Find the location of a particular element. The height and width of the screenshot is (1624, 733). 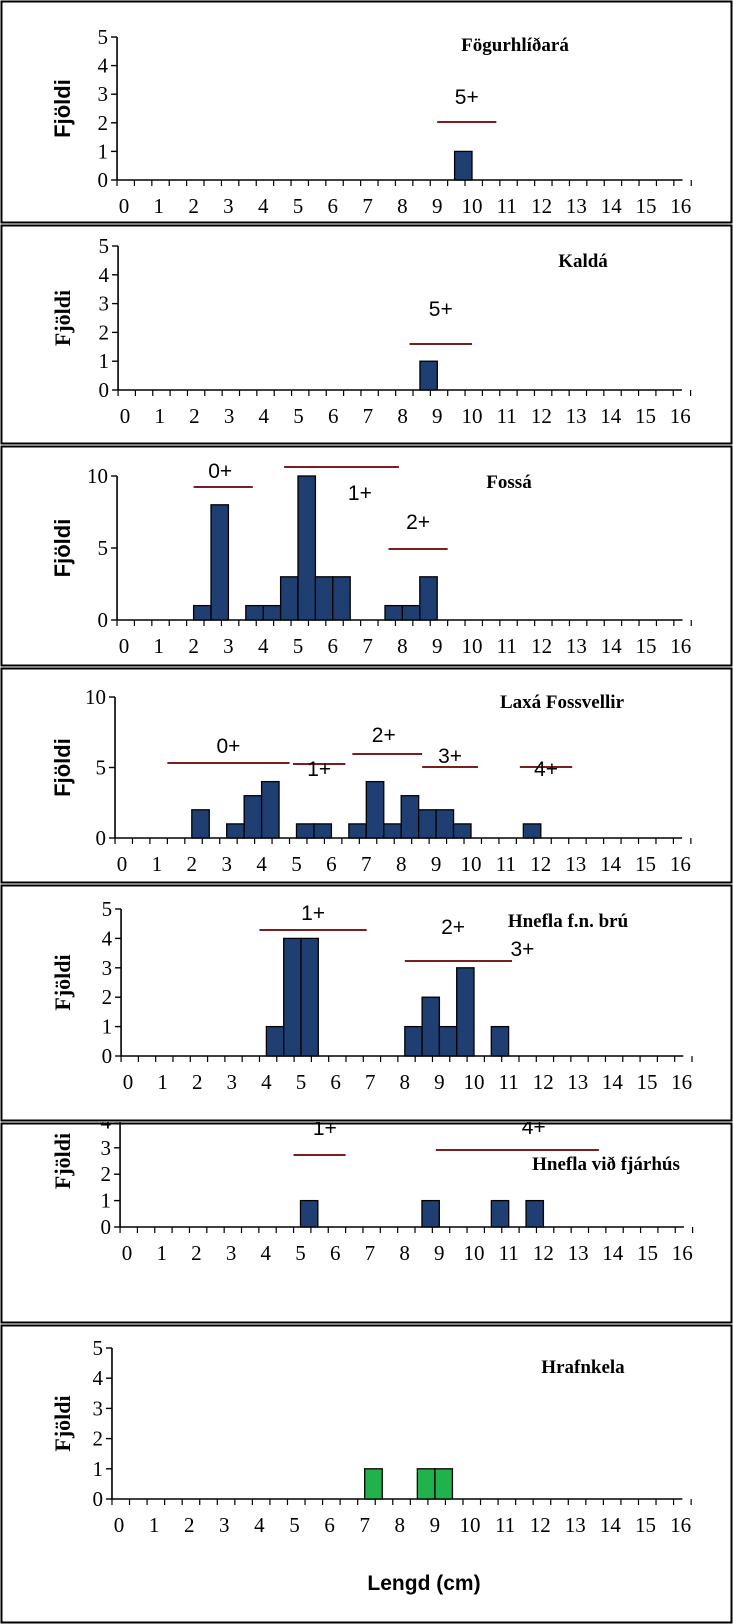

y-tick-label: 10 is located at coordinates (95, 697).